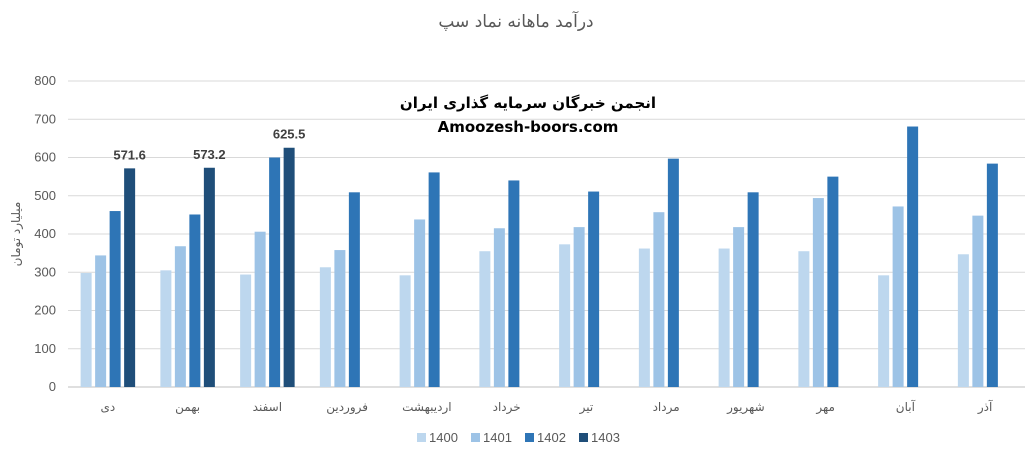 Image resolution: width=1032 pixels, height=458 pixels. What do you see at coordinates (605, 437) in the screenshot?
I see `legend-label: 1403` at bounding box center [605, 437].